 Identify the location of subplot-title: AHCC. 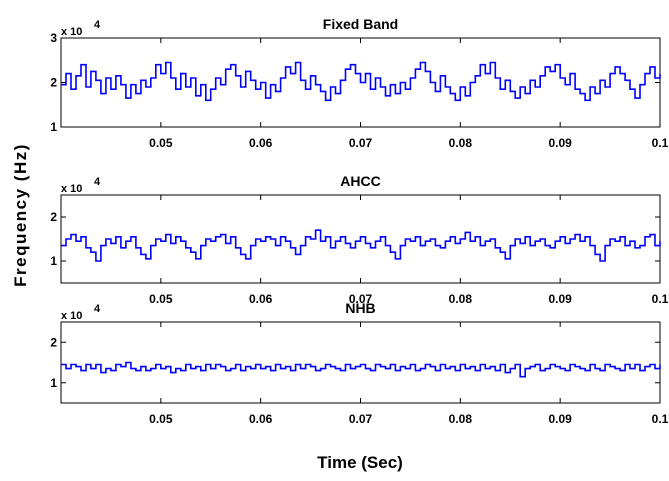
(360, 181).